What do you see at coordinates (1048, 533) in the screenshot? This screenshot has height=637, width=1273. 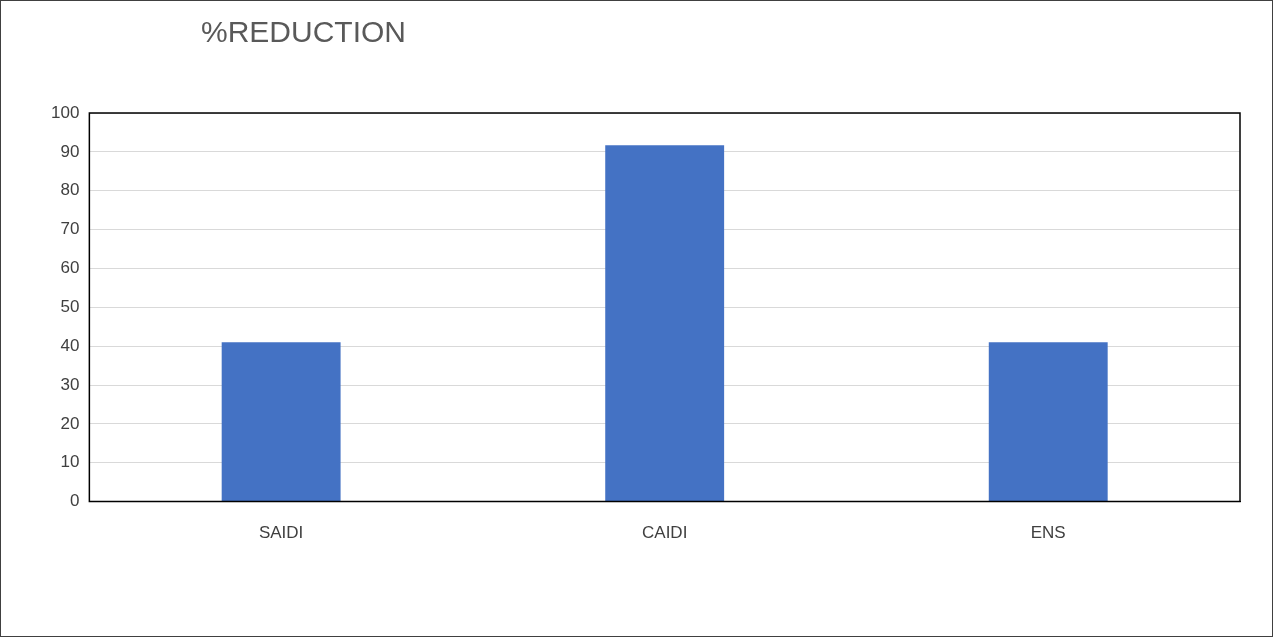 I see `x-tick-label: ENS` at bounding box center [1048, 533].